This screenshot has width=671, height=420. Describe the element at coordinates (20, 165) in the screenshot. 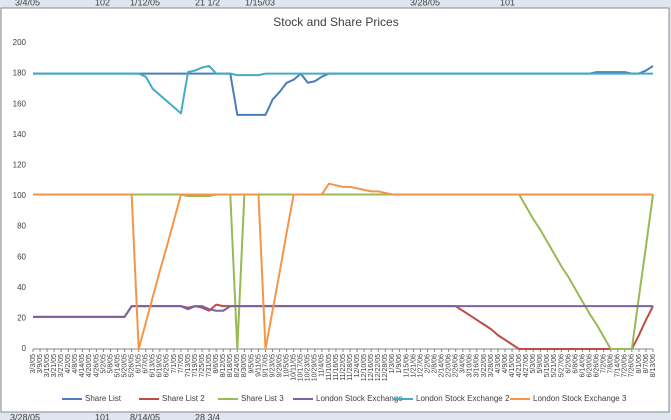

I see `y-tick-label: 120` at that location.